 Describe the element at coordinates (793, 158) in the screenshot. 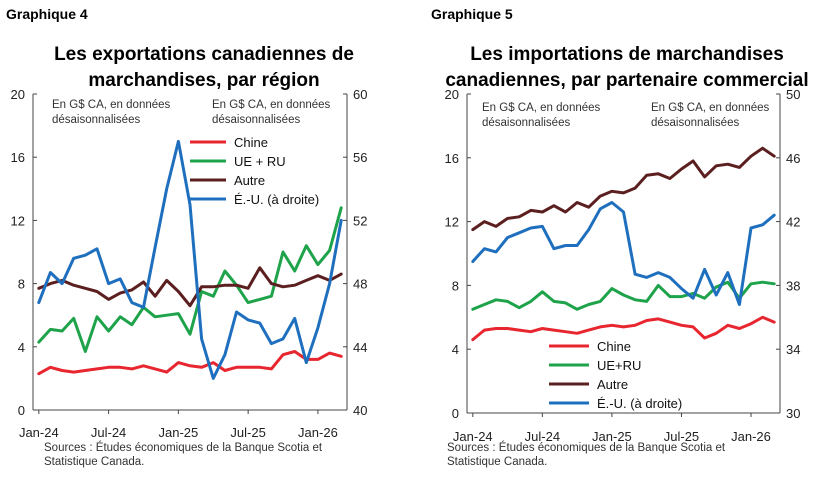

I see `y-right-tick-label: 46` at that location.